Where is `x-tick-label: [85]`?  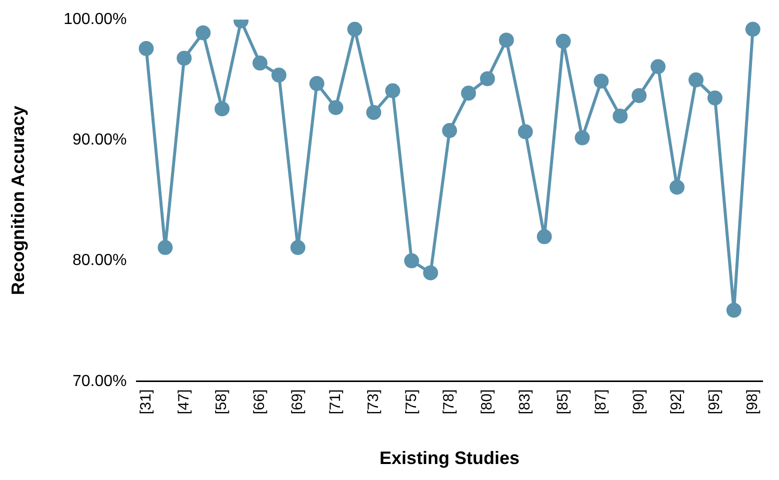
x-tick-label: [85] is located at coordinates (563, 401).